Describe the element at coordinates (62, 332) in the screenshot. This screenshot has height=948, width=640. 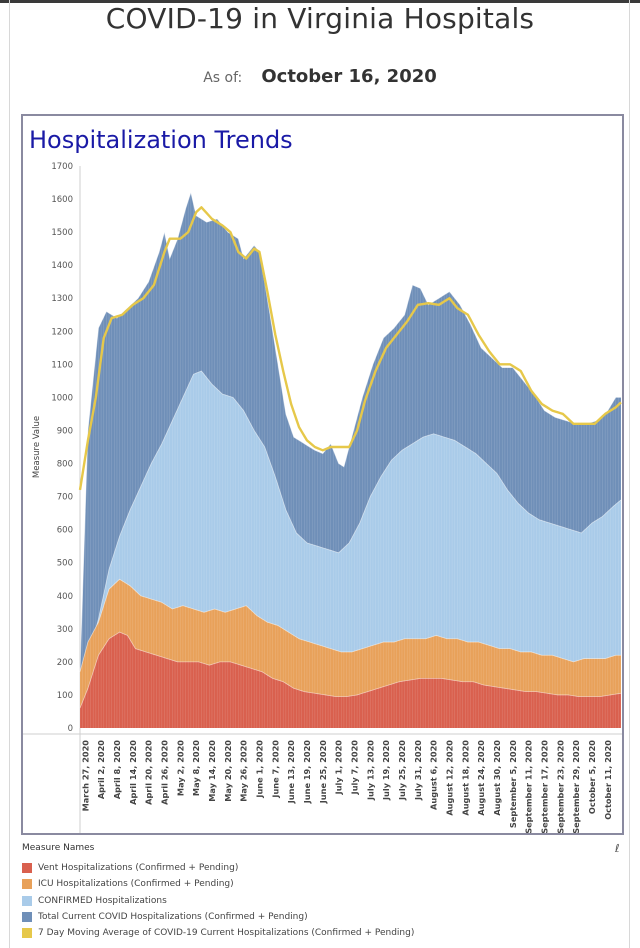
I see `y-tick-label: 1200` at that location.